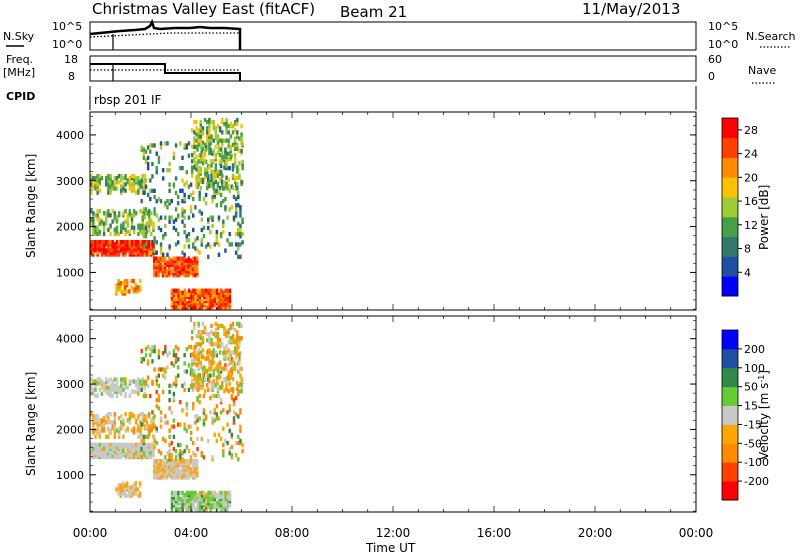 The height and width of the screenshot is (554, 800). I want to click on sky-label: N.Sky, so click(19, 36).